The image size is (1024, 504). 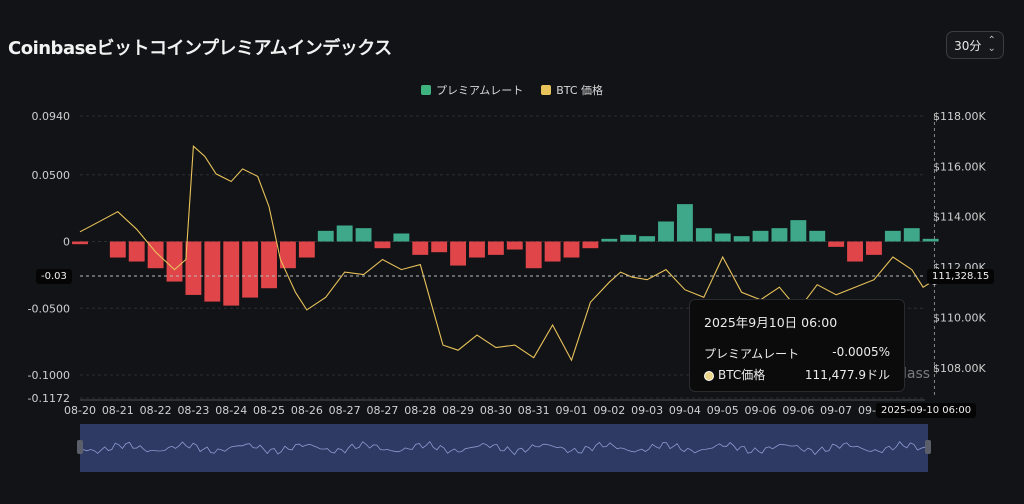 What do you see at coordinates (458, 410) in the screenshot?
I see `x-tick-label: 08-29` at bounding box center [458, 410].